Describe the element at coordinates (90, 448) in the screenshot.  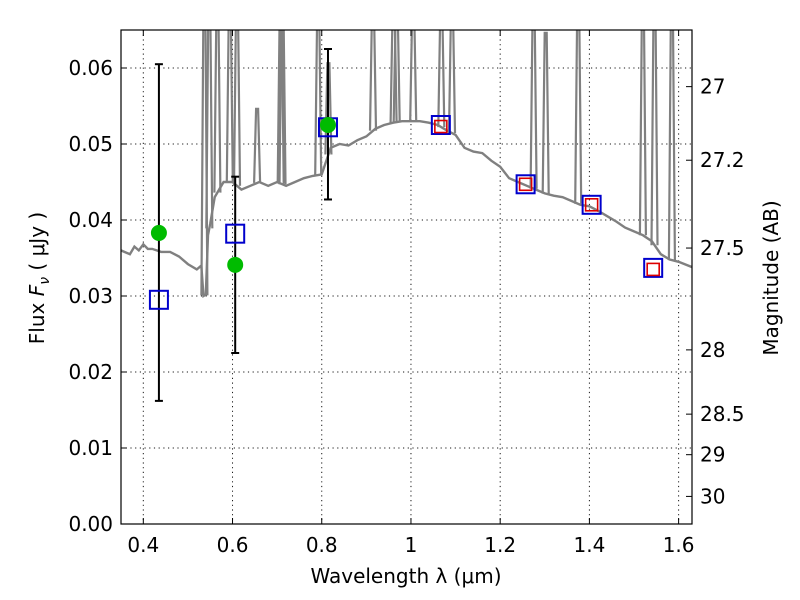
I see `y-tick-label: 0.01` at that location.